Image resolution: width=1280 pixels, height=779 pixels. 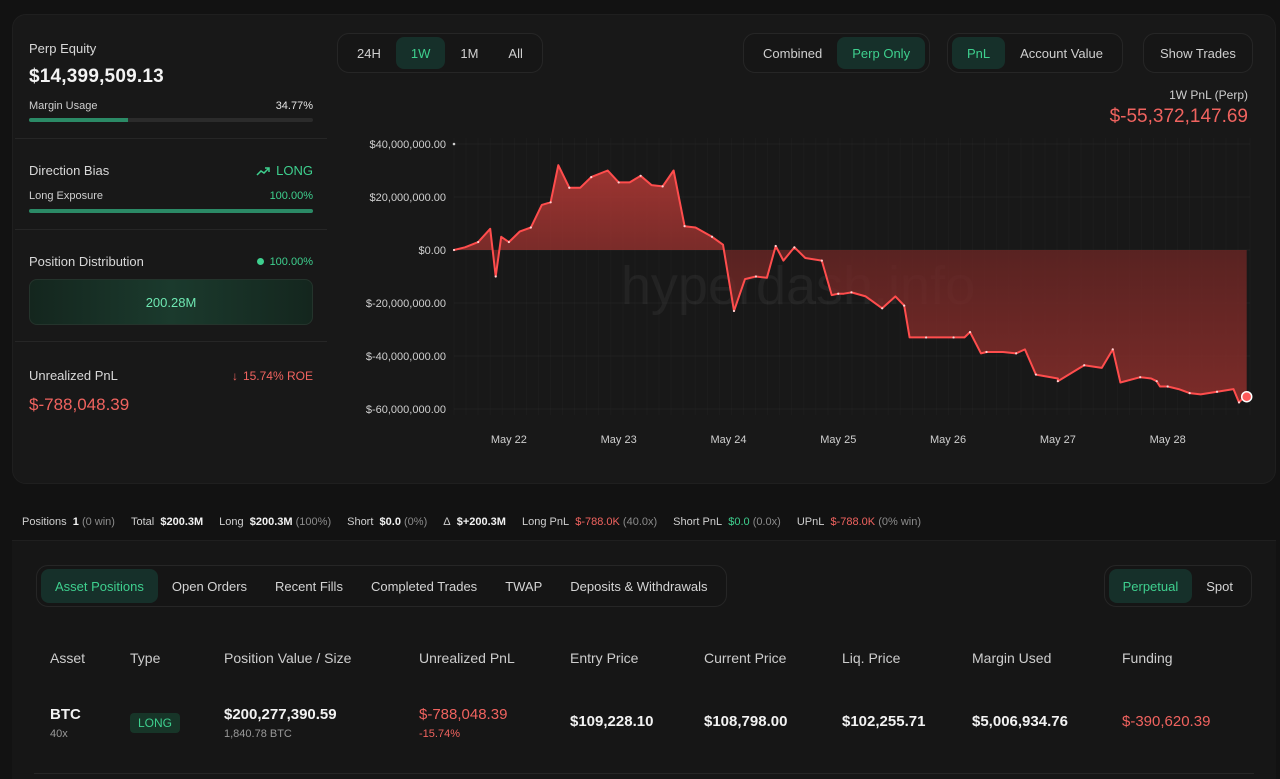 I want to click on tab-twap: TWAP, so click(x=524, y=586).